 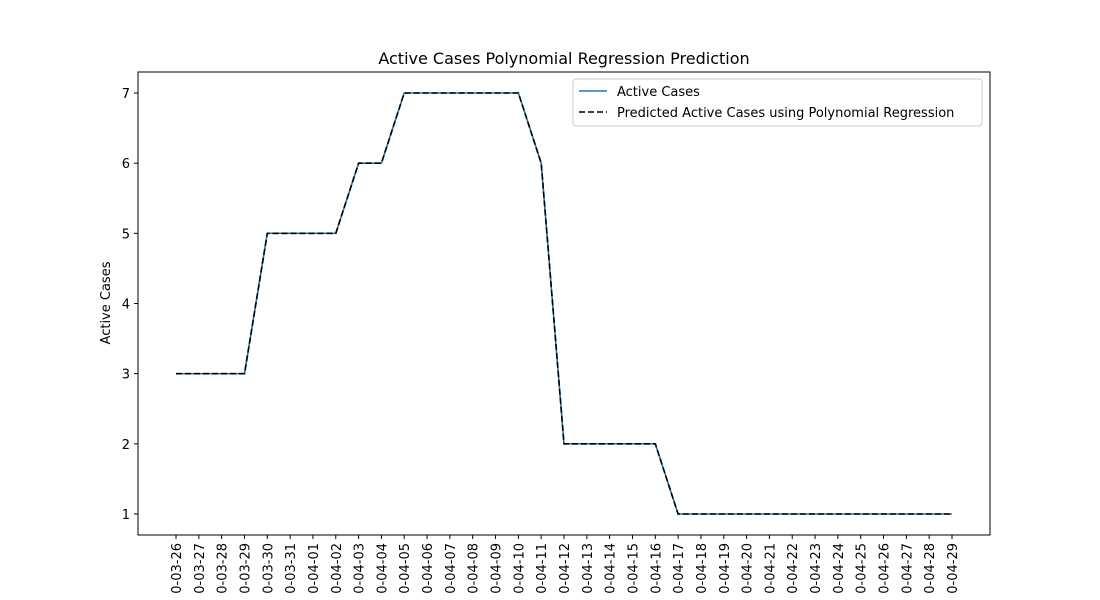 What do you see at coordinates (177, 568) in the screenshot?
I see `x-tick-label: 0-03-26` at bounding box center [177, 568].